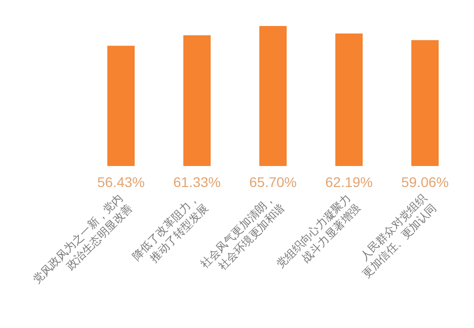 The height and width of the screenshot is (328, 474). What do you see at coordinates (349, 182) in the screenshot?
I see `data-label: 62.19%` at bounding box center [349, 182].